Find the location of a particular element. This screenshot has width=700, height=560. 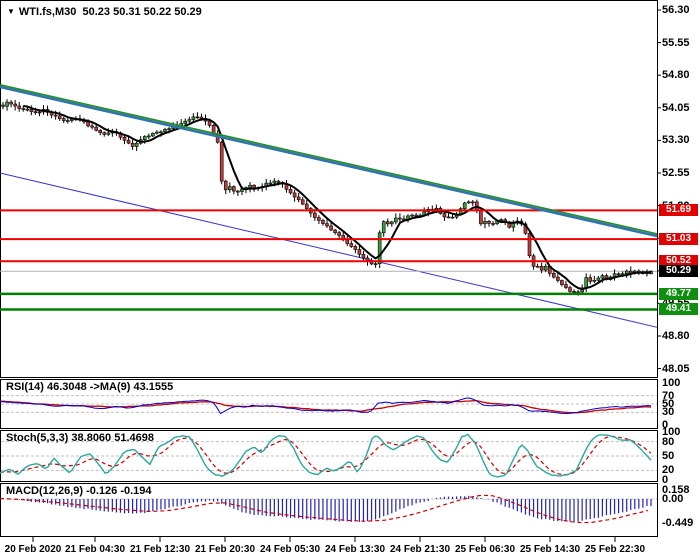

macd-tick-label: 0.158 is located at coordinates (676, 490).